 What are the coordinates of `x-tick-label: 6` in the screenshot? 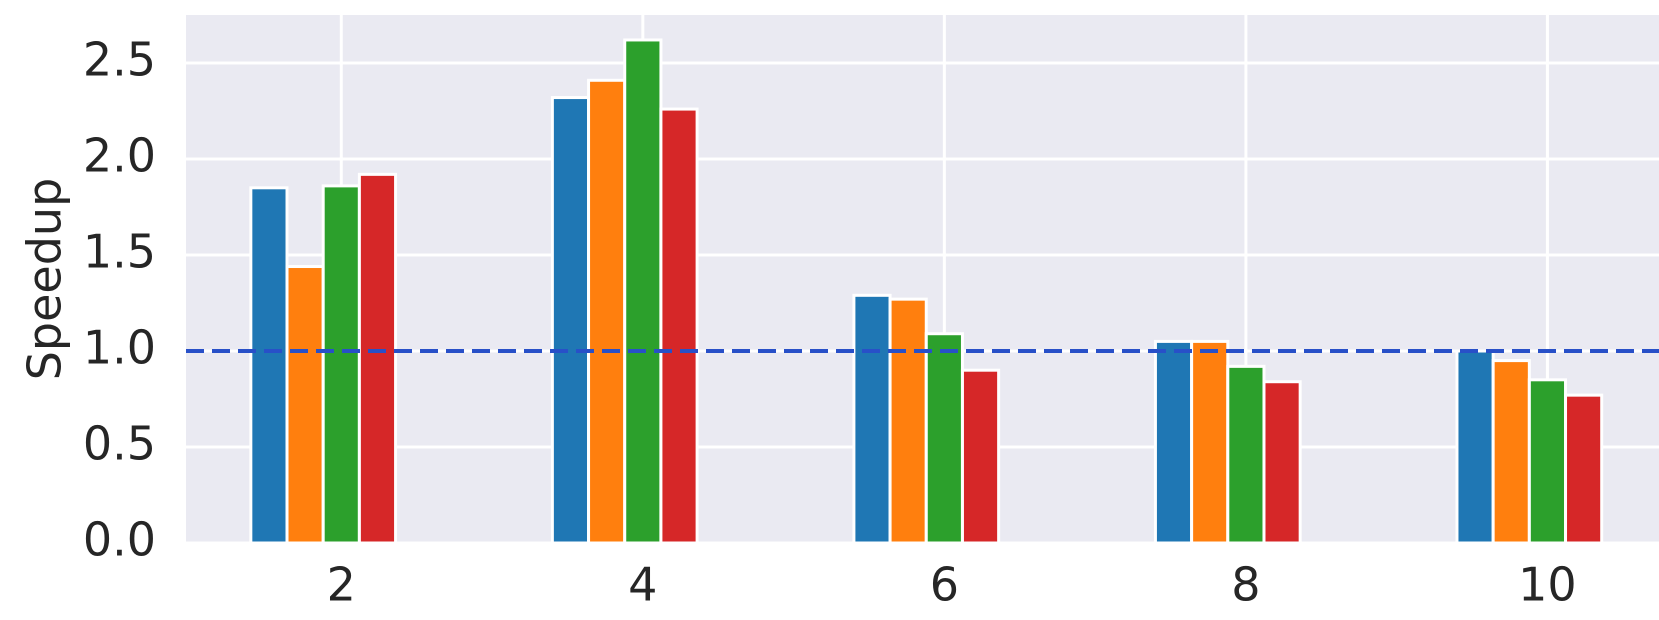 It's located at (944, 585).